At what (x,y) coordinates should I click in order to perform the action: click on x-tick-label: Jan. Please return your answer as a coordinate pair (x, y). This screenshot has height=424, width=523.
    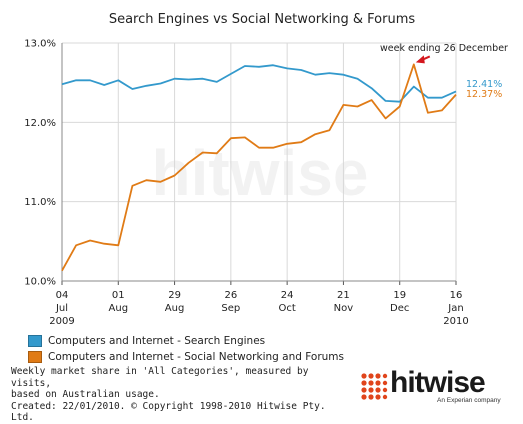
    Looking at the image, I should click on (455, 308).